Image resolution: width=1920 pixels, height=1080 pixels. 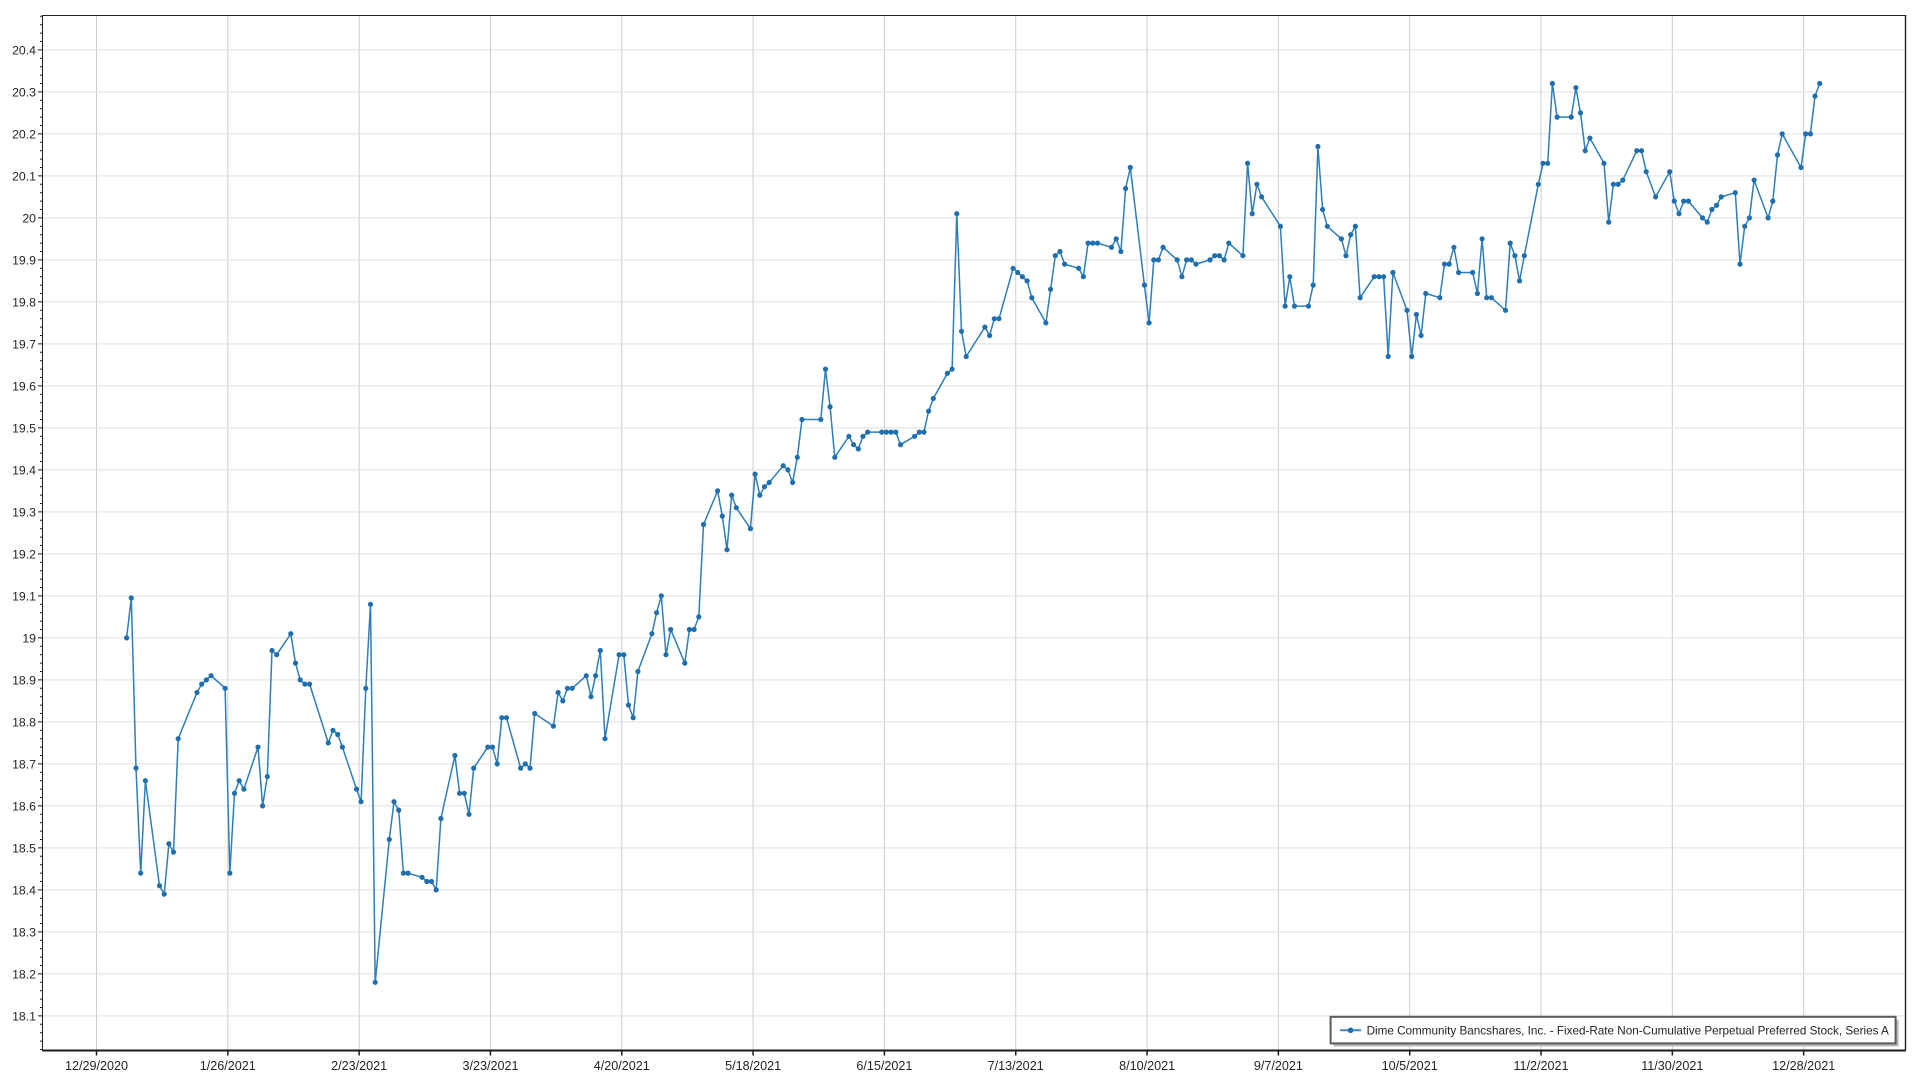 I want to click on svg-text: 19.3, so click(x=24, y=512).